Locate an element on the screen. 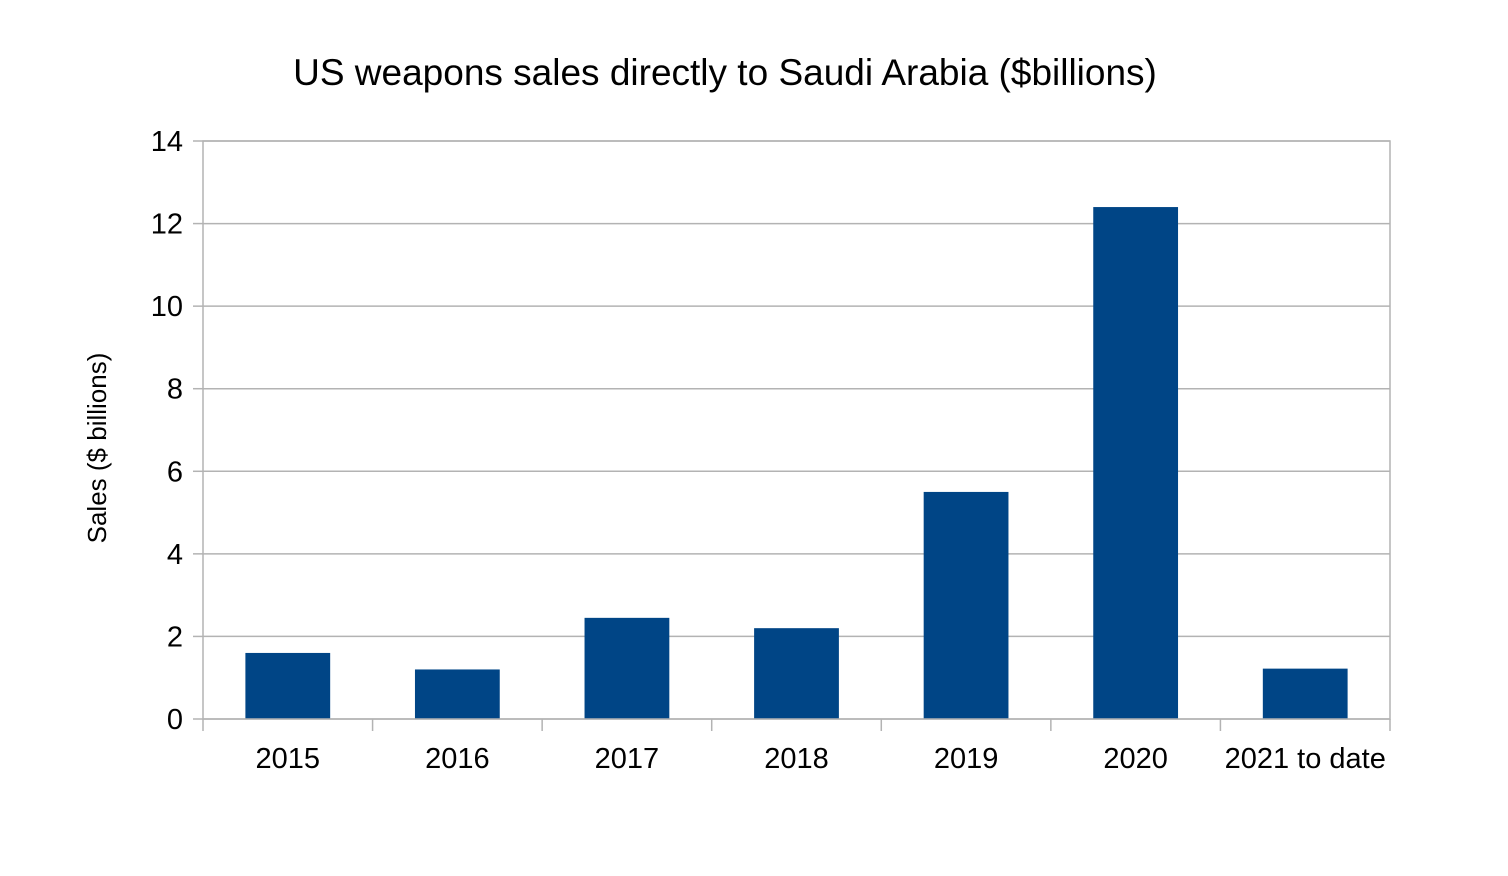 The width and height of the screenshot is (1508, 876). y-tick-label: 14 is located at coordinates (167, 142).